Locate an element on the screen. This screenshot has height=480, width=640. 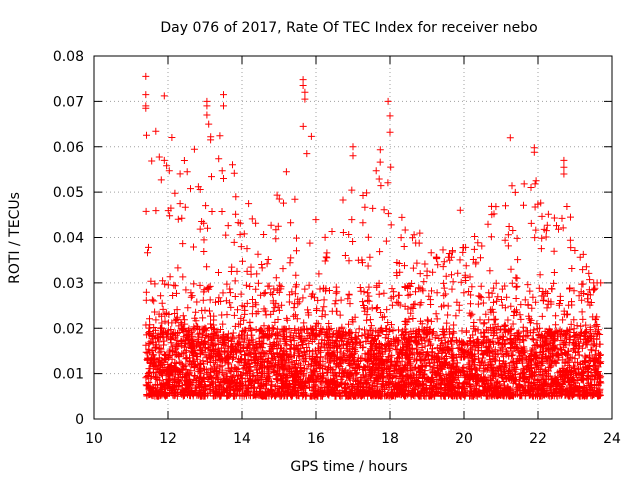
y-tick-labels: 0 0.01 0.02 0.03 0.04 0.05 0.06 0.07 0.08 is located at coordinates (68, 238).